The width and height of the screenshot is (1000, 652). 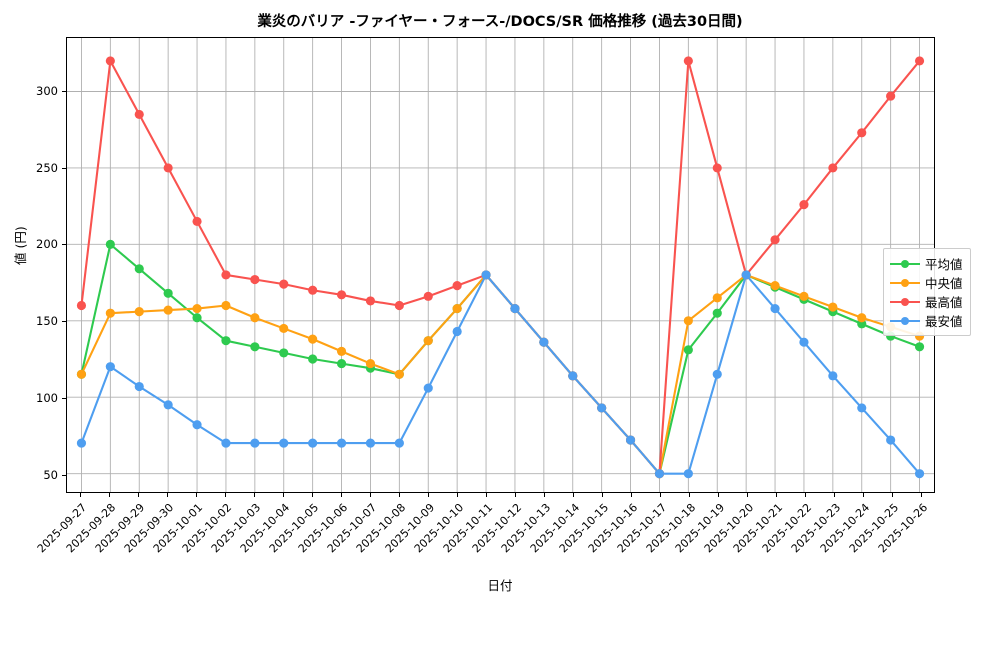 What do you see at coordinates (926, 263) in the screenshot?
I see `legend-item-0: 平均値` at bounding box center [926, 263].